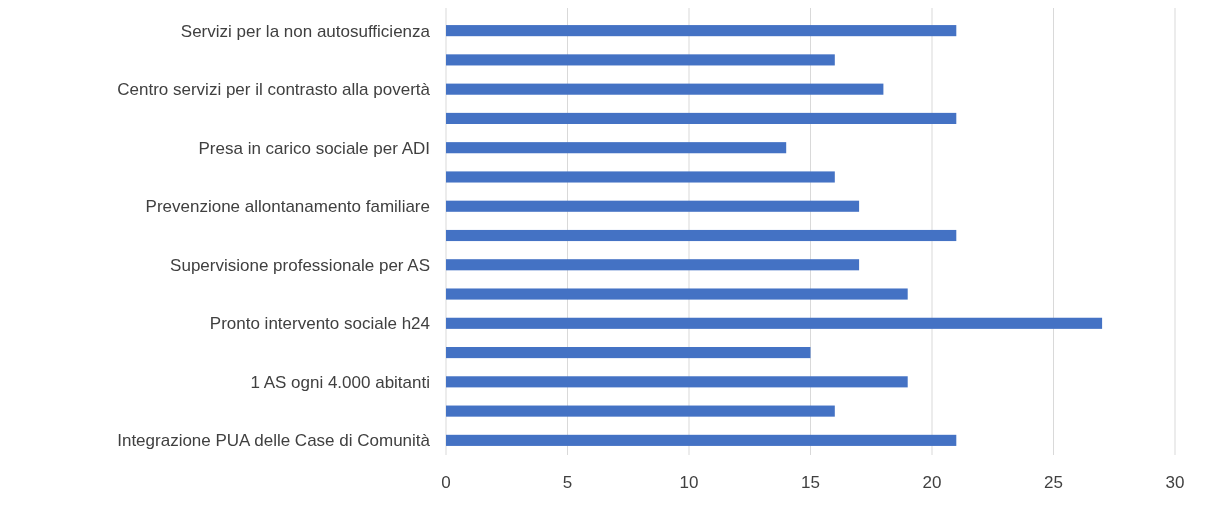 Image resolution: width=1208 pixels, height=514 pixels. What do you see at coordinates (810, 482) in the screenshot?
I see `x-tick-label: 15` at bounding box center [810, 482].